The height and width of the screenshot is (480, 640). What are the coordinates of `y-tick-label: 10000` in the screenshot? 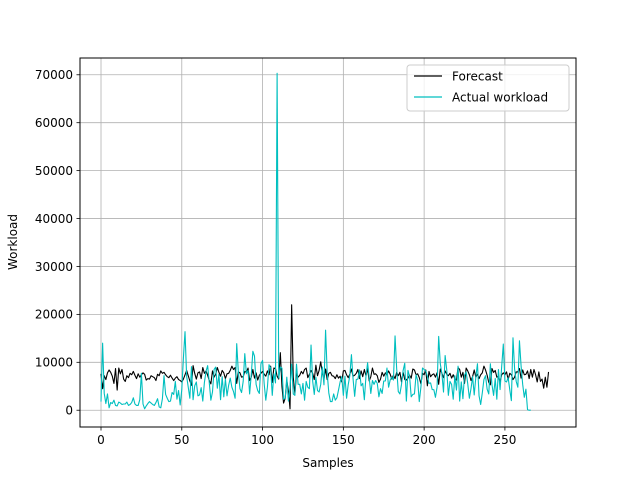 It's located at (54, 363).